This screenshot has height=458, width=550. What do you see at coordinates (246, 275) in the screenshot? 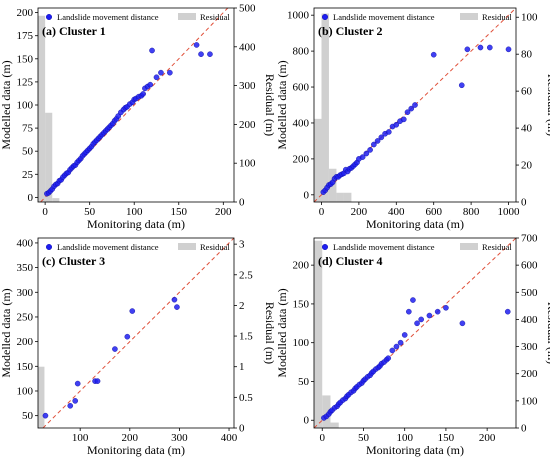
I see `y2-tick-label: 2.5` at bounding box center [246, 275].